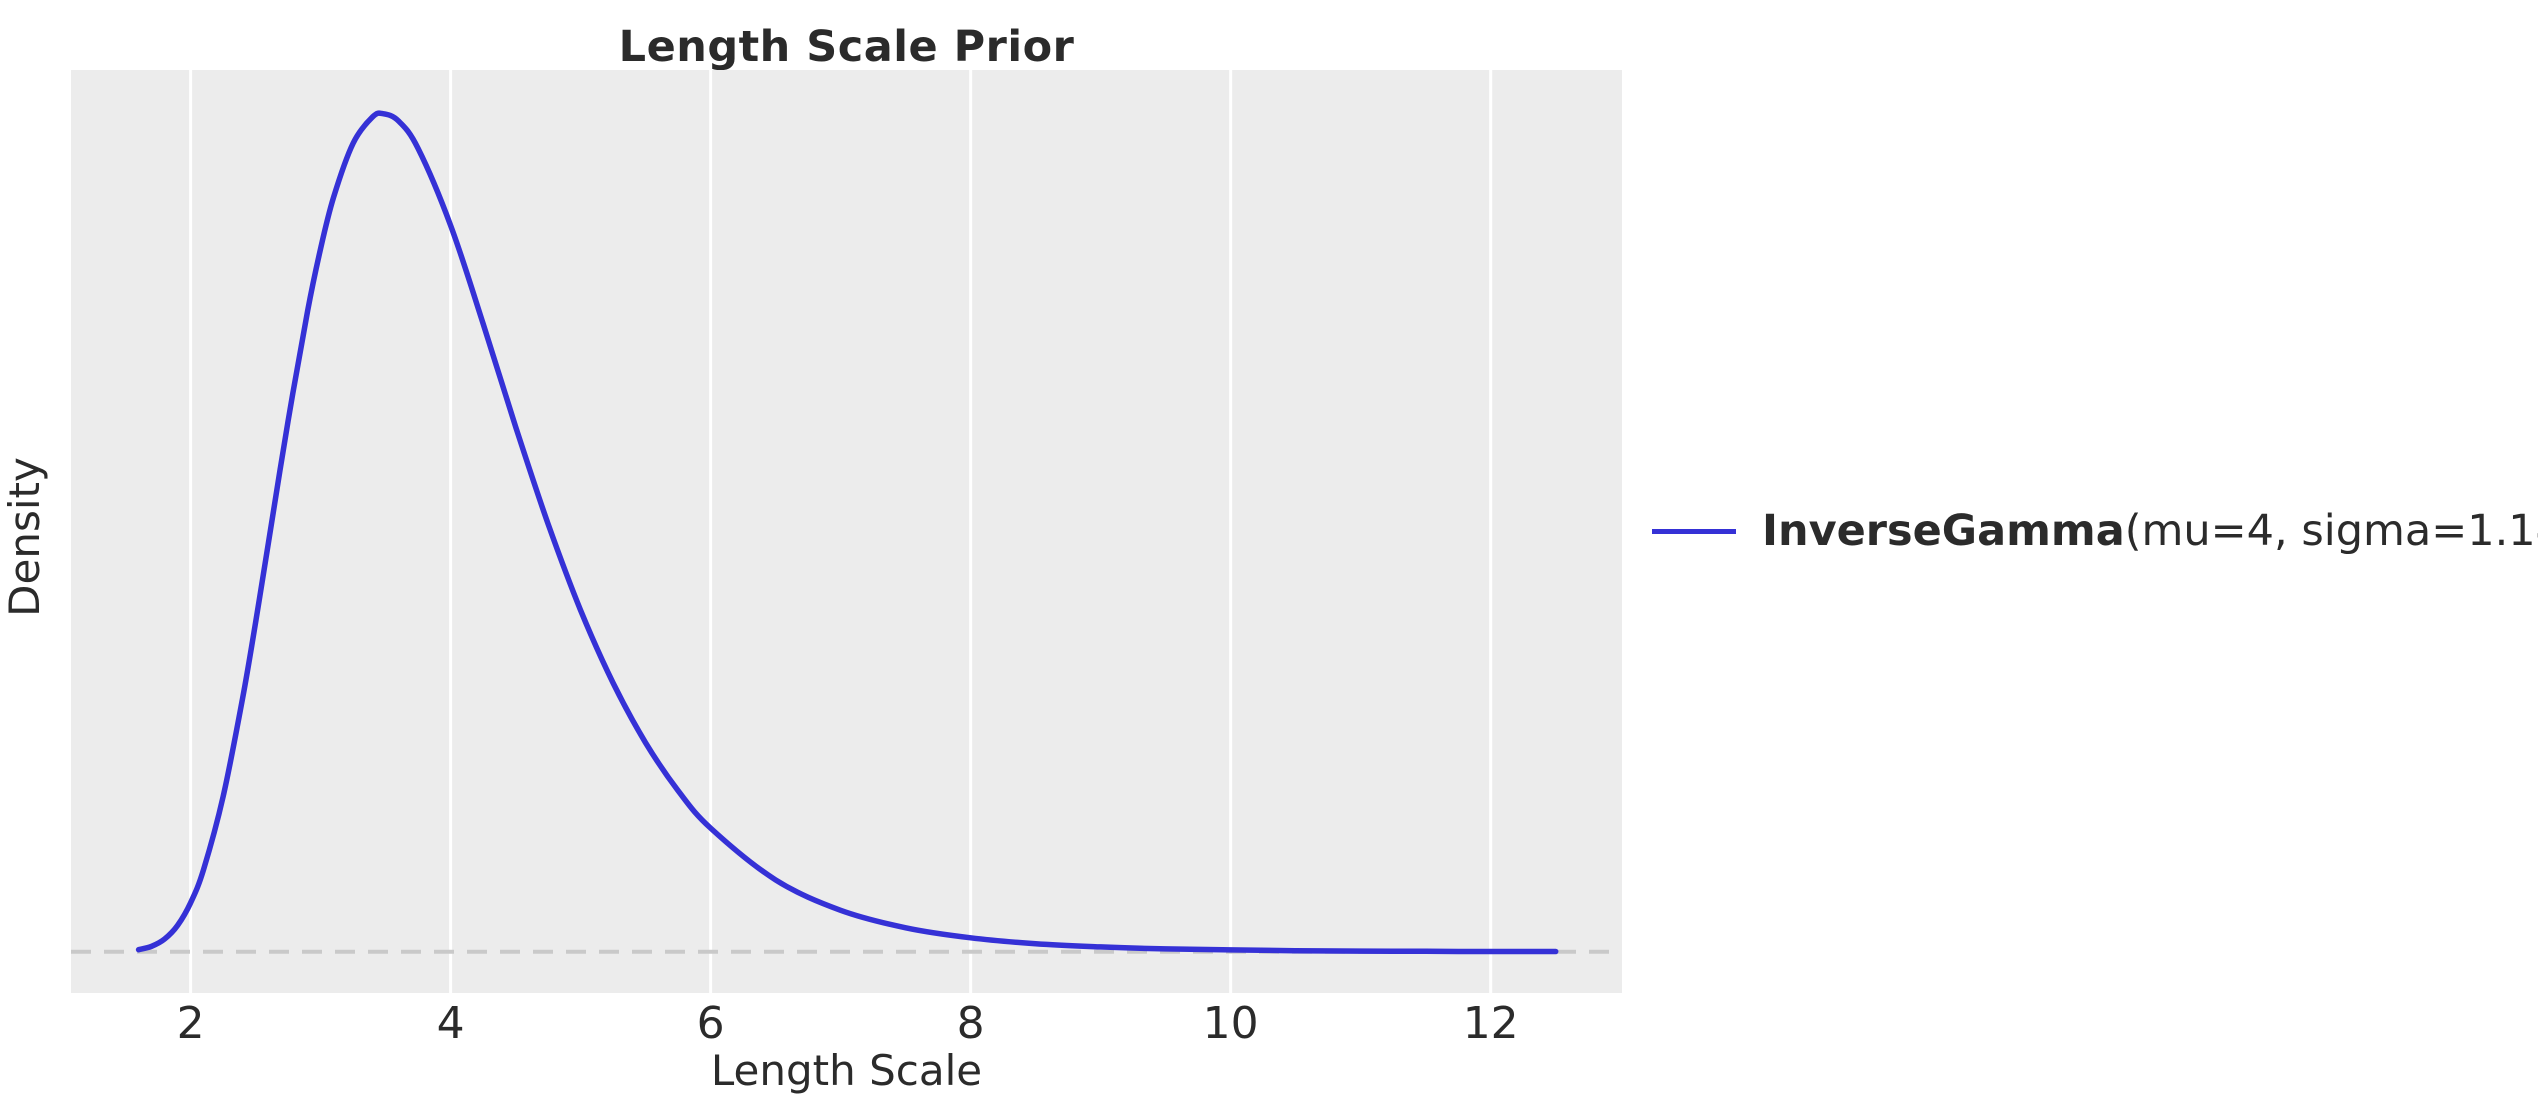 The image size is (2538, 1113). What do you see at coordinates (1694, 531) in the screenshot?
I see `legend-line-swatch` at bounding box center [1694, 531].